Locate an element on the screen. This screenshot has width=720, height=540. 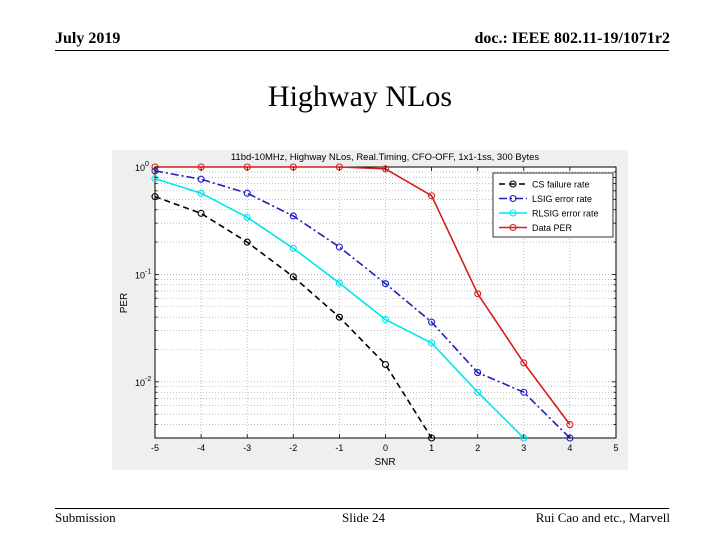
legend-label: LSIG error rate is located at coordinates (562, 199).